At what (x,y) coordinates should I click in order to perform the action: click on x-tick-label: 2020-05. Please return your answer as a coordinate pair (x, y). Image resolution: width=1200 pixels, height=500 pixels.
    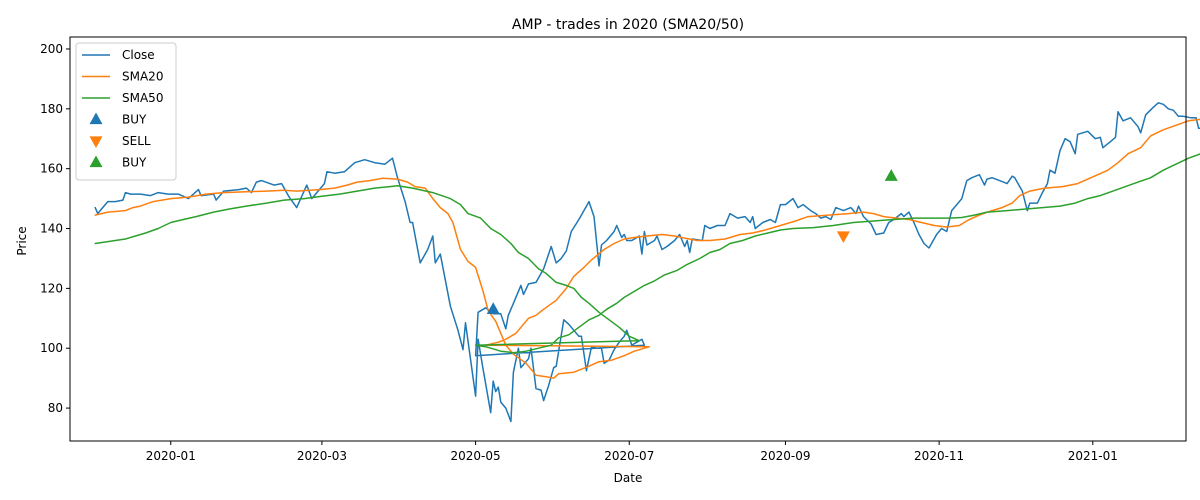
    Looking at the image, I should click on (476, 456).